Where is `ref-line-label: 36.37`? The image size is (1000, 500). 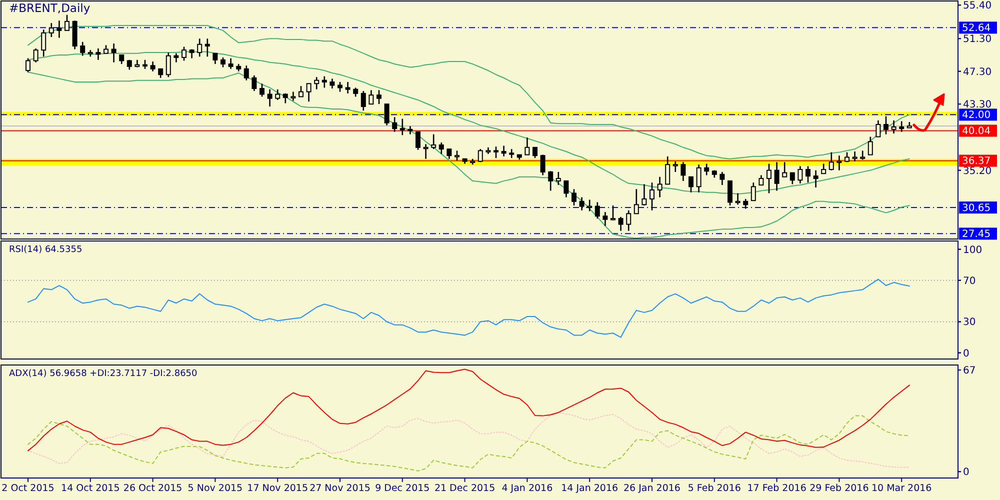 ref-line-label: 36.37 is located at coordinates (976, 162).